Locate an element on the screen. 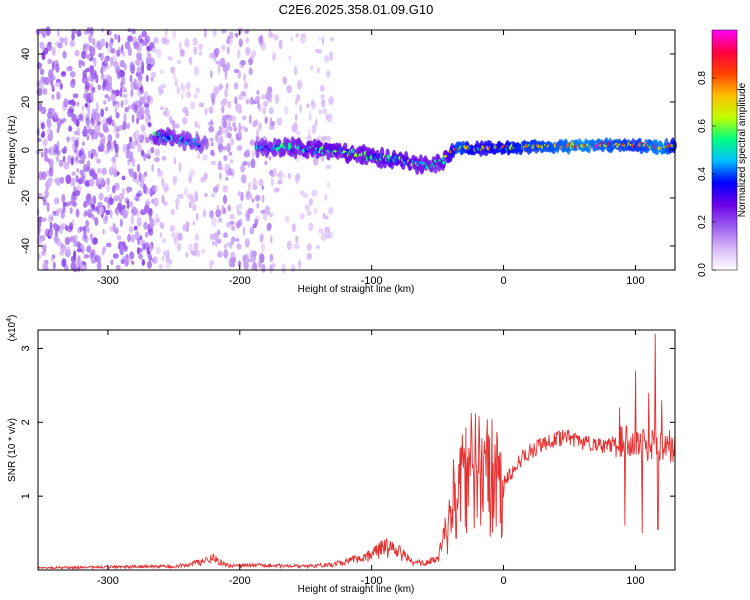 The height and width of the screenshot is (600, 750). snr-multiplier-base: (x10 is located at coordinates (12, 331).